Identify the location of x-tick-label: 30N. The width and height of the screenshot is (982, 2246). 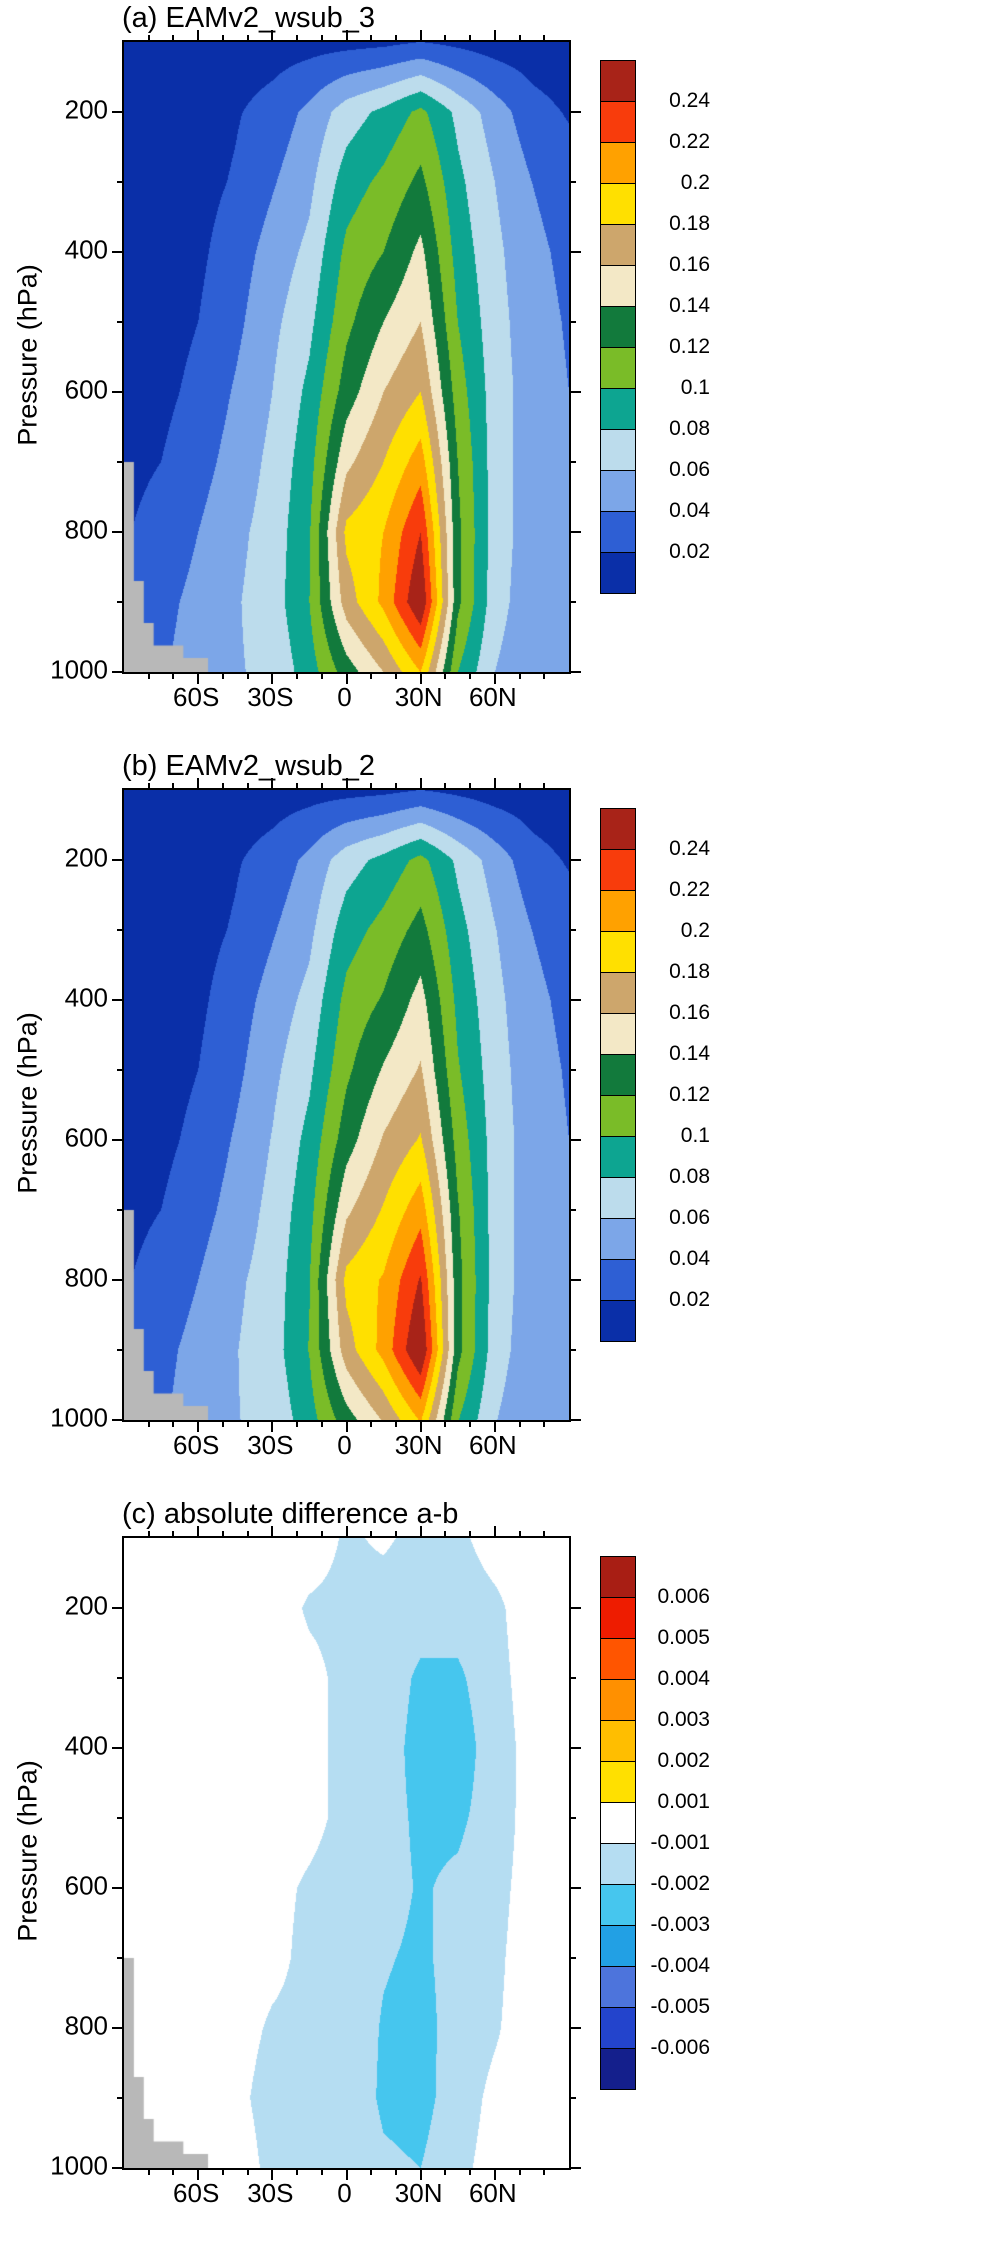
(418, 1445).